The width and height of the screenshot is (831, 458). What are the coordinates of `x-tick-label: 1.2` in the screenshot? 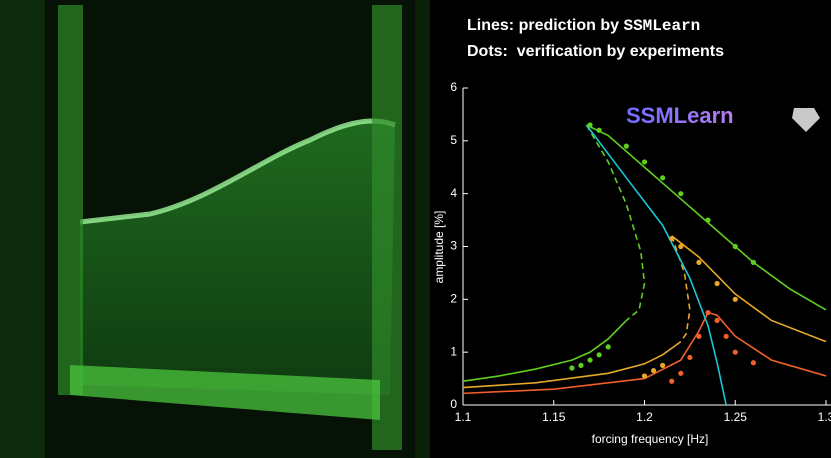 It's located at (644, 417).